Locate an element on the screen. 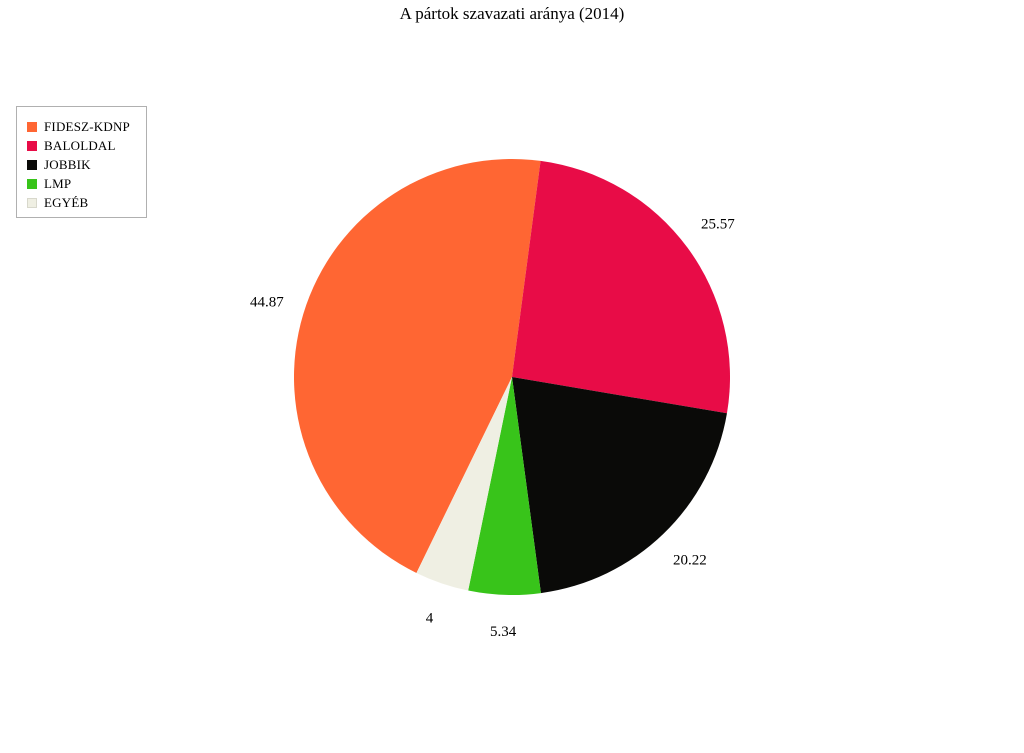  pie-slice-jobbik is located at coordinates (619, 485).